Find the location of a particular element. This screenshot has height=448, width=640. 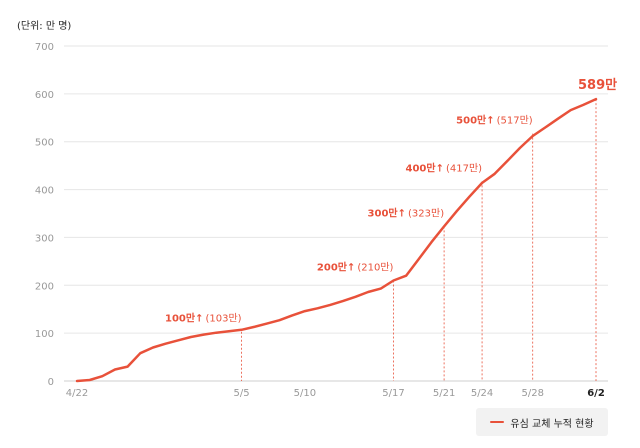

milestone-label-103: 100만↑ (103만) is located at coordinates (203, 318).